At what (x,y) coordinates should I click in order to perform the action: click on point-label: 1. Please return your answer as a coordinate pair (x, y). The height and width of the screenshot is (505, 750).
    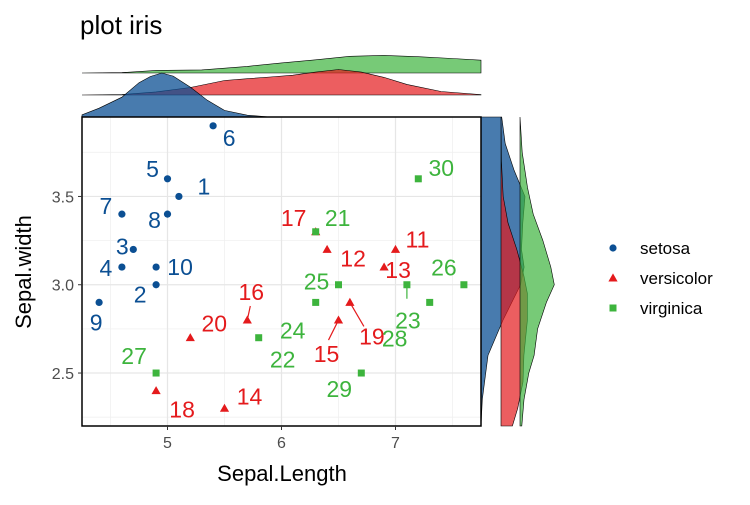
    Looking at the image, I should click on (204, 186).